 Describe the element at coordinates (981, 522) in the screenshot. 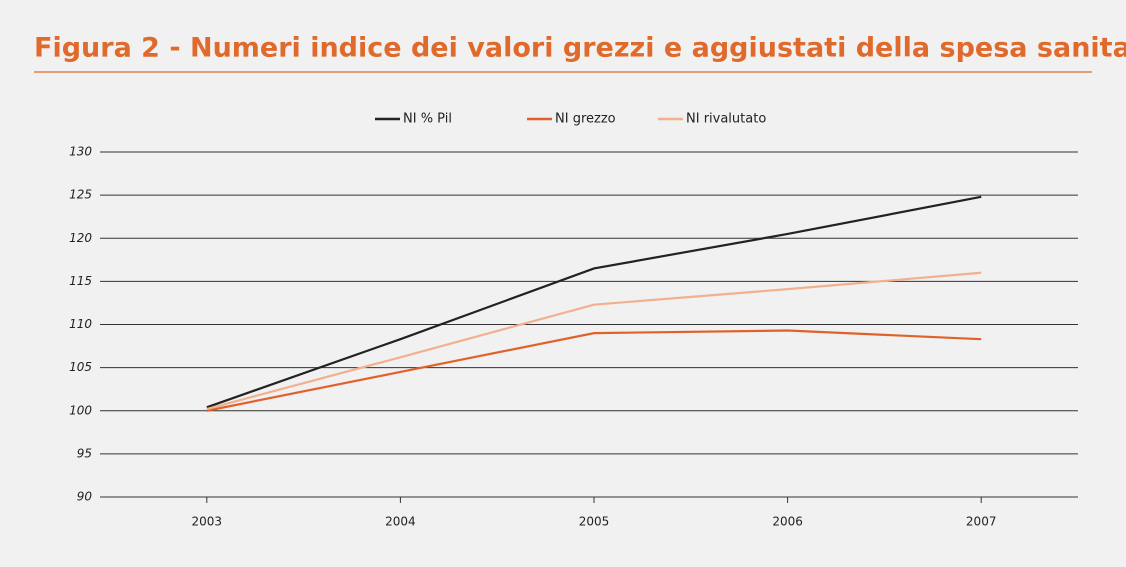

I see `x-tick-label: 2007` at that location.